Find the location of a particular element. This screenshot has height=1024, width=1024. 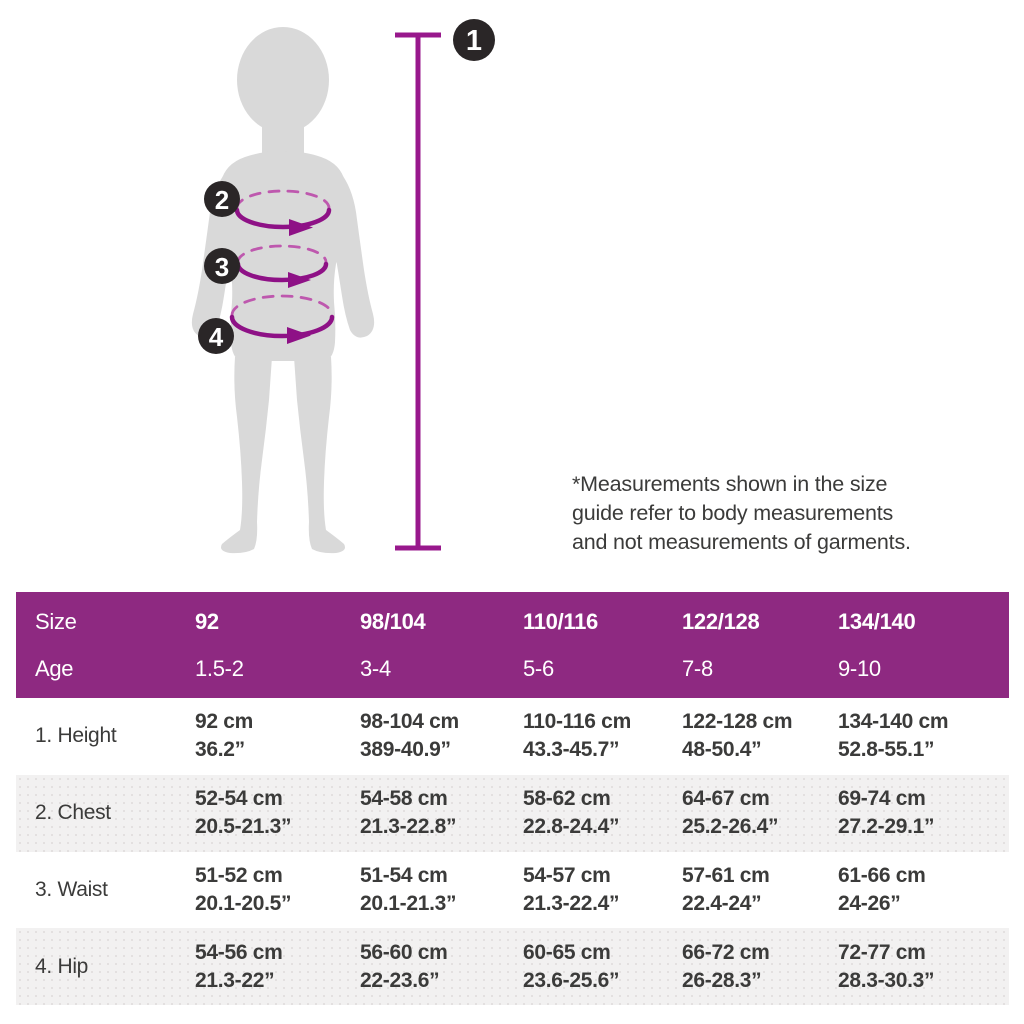

silhouette-torso is located at coordinates (283, 256).